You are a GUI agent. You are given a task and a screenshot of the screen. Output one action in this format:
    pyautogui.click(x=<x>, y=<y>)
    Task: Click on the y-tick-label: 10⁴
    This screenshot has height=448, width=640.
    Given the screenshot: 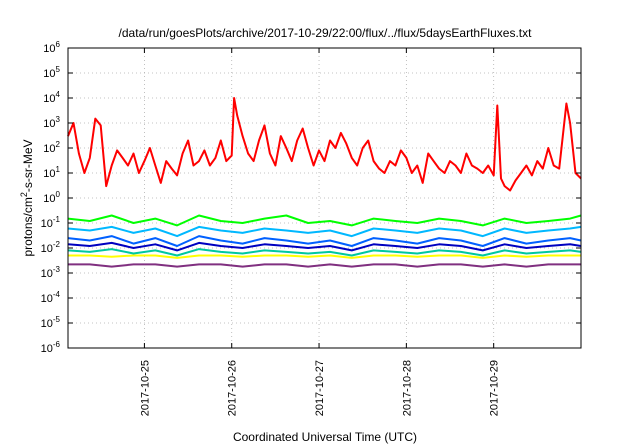 What is the action you would take?
    pyautogui.click(x=51, y=97)
    